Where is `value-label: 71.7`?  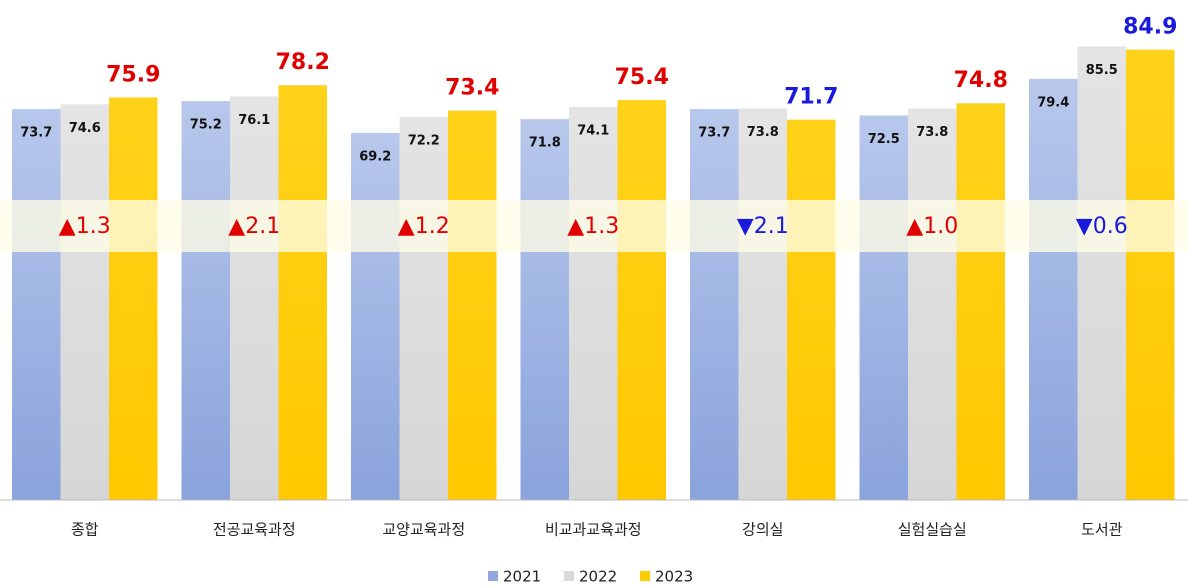
value-label: 71.7 is located at coordinates (811, 97).